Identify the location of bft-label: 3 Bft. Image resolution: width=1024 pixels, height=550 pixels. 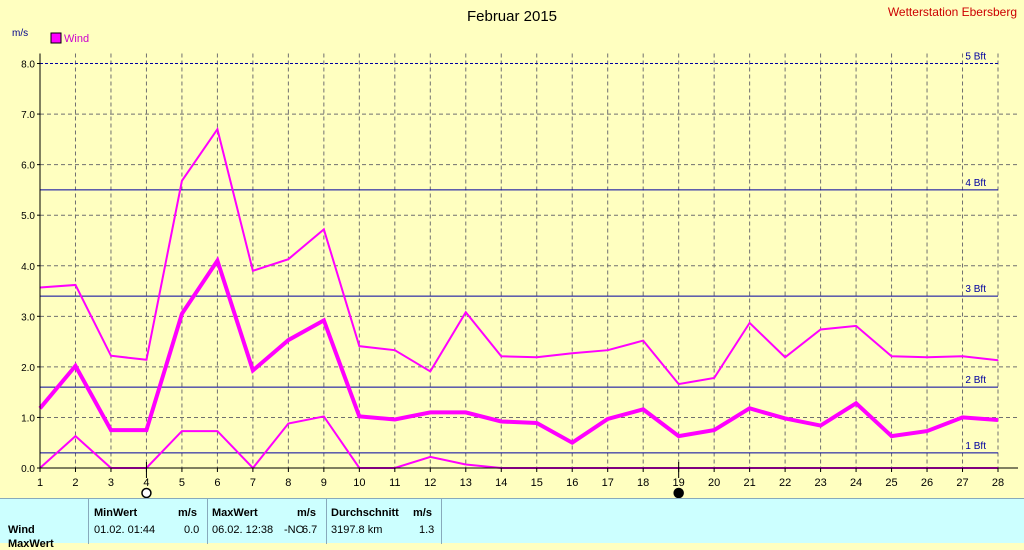
(975, 289).